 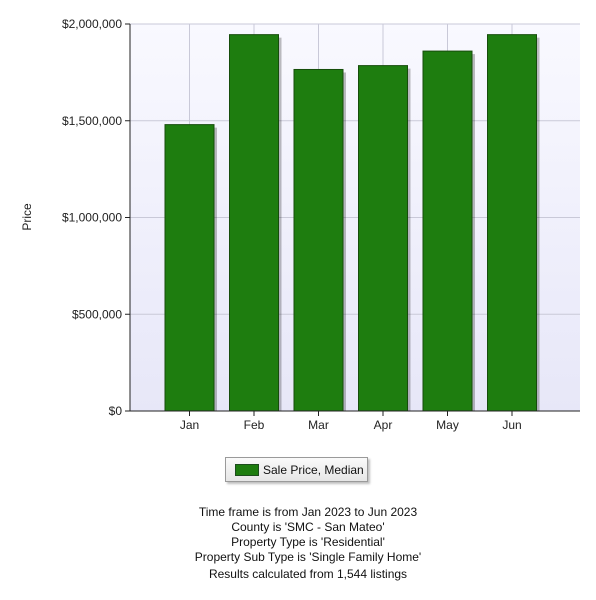 I want to click on x-tick-label: Mar, so click(x=318, y=425).